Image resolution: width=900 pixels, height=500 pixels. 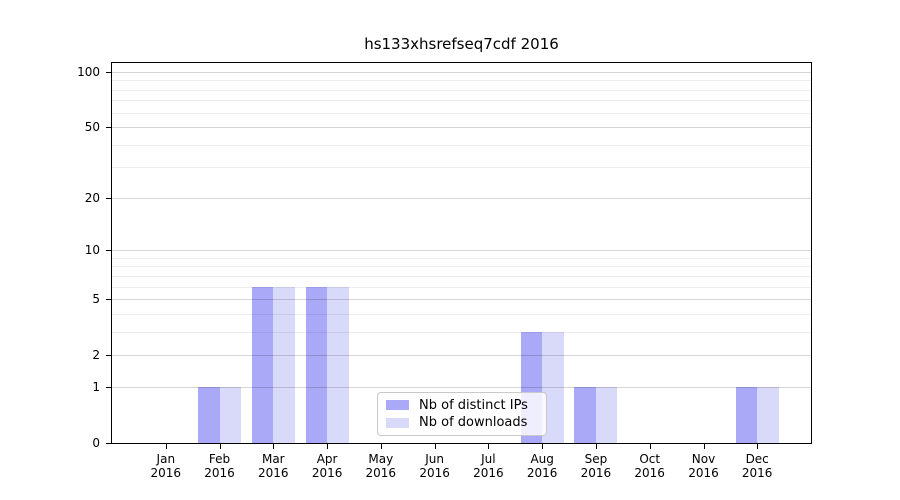 I want to click on bar-downloads-dec, so click(x=768, y=415).